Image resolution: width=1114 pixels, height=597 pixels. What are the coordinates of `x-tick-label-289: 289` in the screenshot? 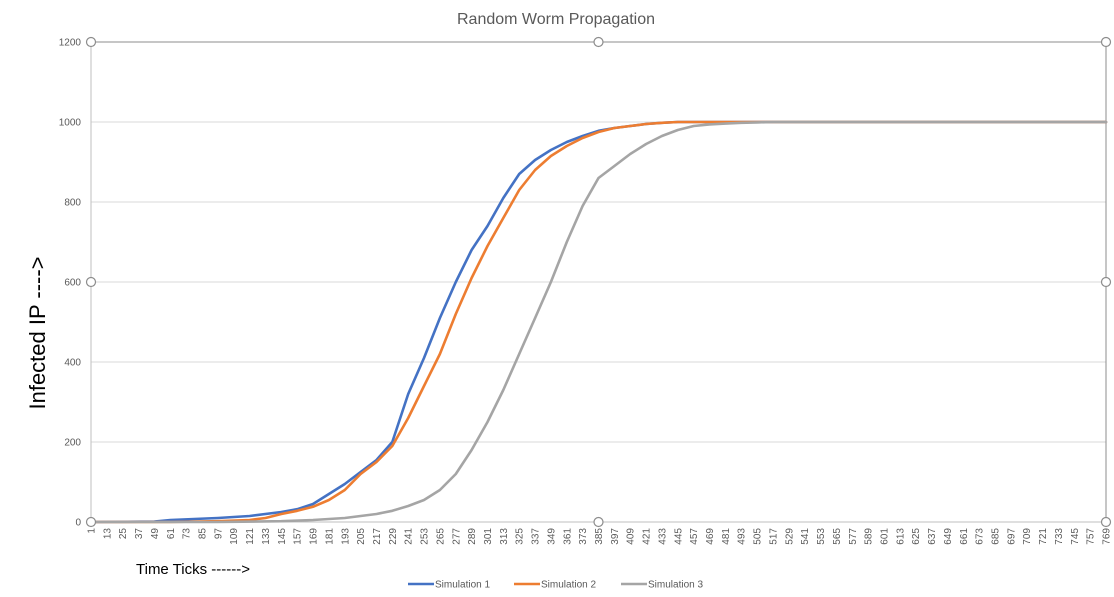 It's located at (472, 536).